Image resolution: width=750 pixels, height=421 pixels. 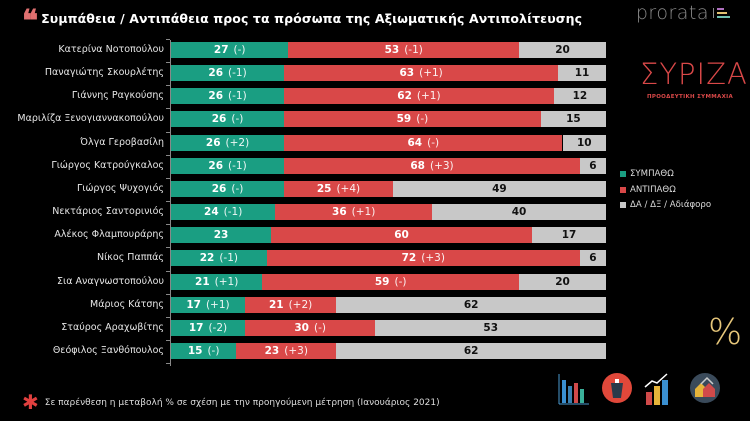 I want to click on data-label: 68, so click(x=417, y=165).